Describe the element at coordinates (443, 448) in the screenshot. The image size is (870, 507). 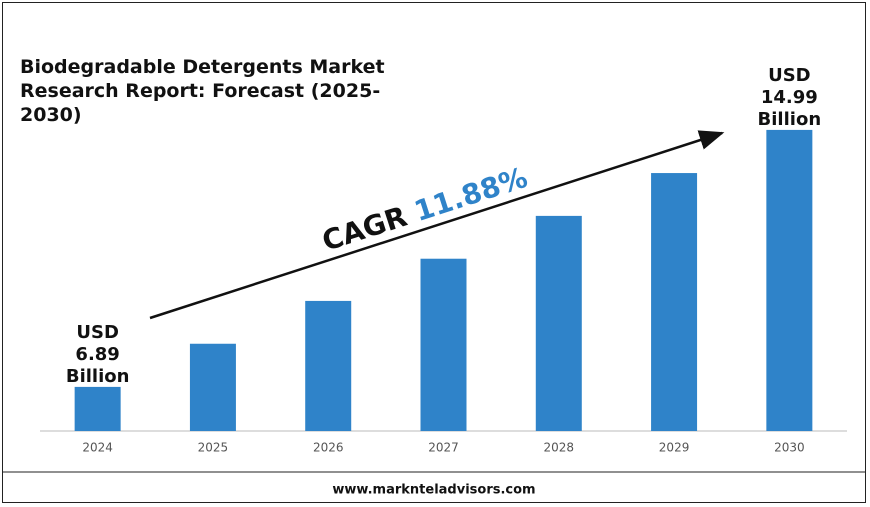
I see `x-tick-label: 2027` at that location.